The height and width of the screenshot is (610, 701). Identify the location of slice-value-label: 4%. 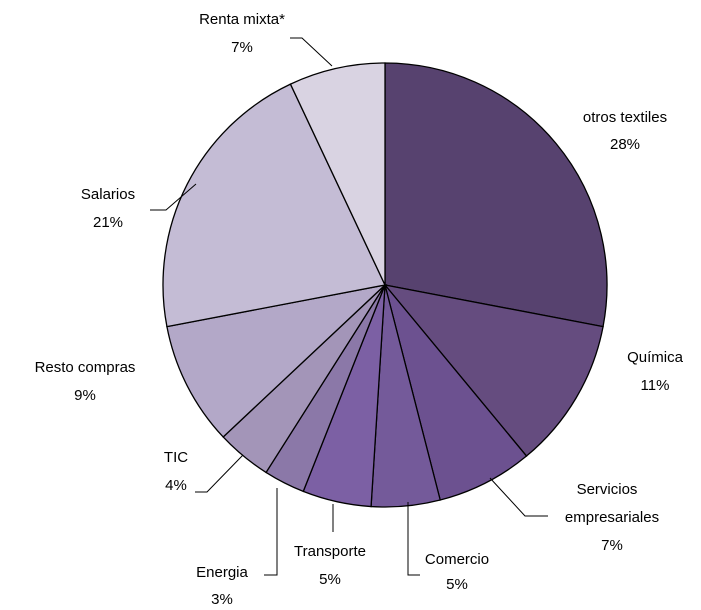
(176, 485).